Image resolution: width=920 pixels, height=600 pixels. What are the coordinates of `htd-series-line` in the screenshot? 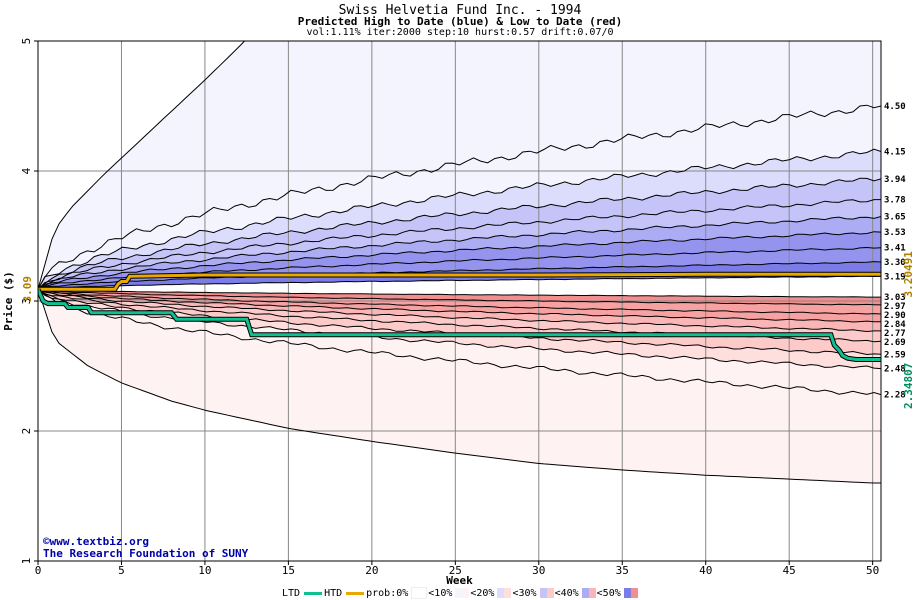 It's located at (459, 281).